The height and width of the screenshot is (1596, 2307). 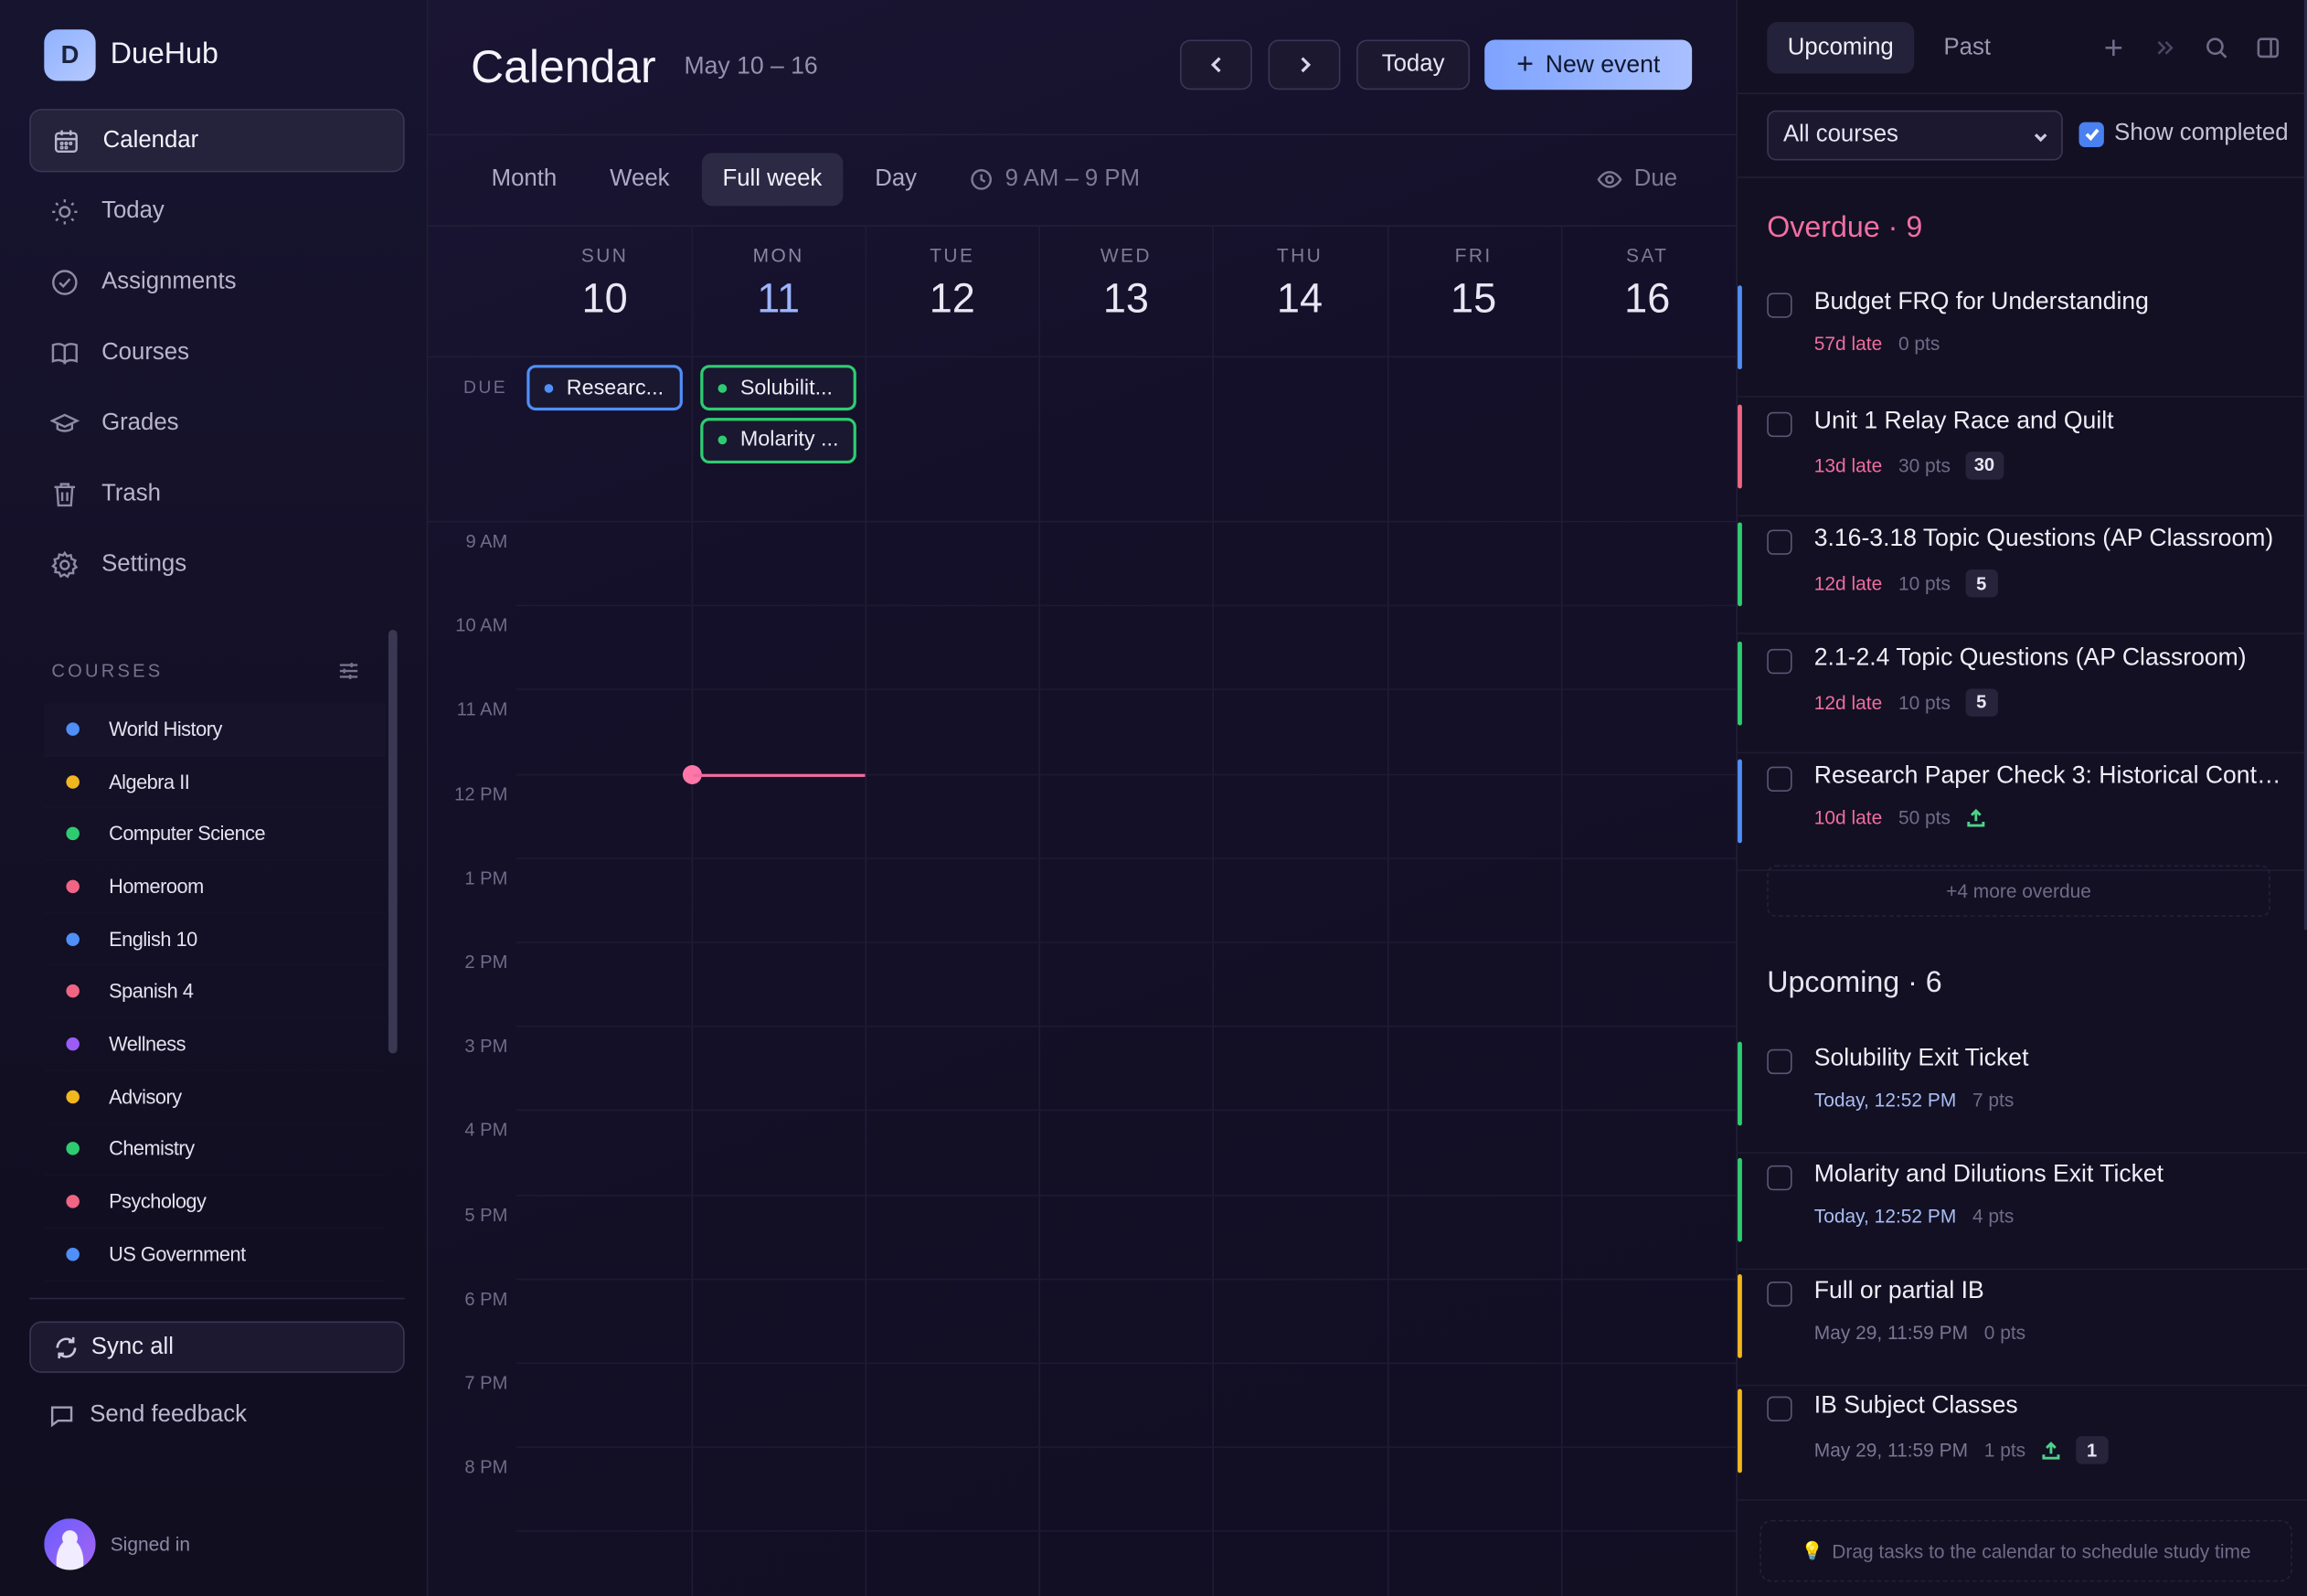 I want to click on course-item: Chemistry, so click(x=214, y=1149).